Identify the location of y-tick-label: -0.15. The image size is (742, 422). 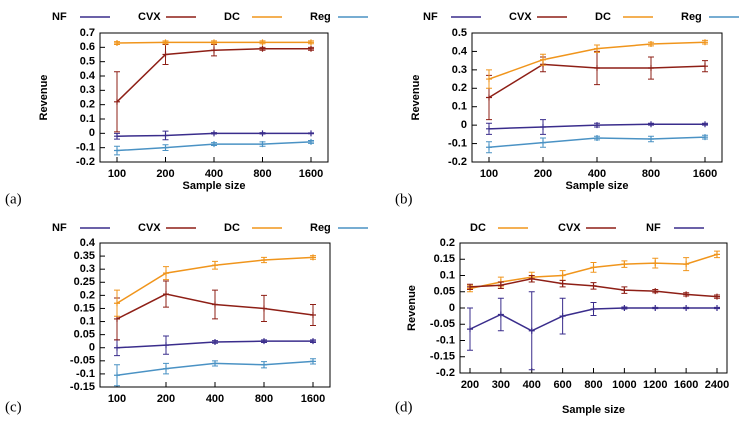
(442, 357).